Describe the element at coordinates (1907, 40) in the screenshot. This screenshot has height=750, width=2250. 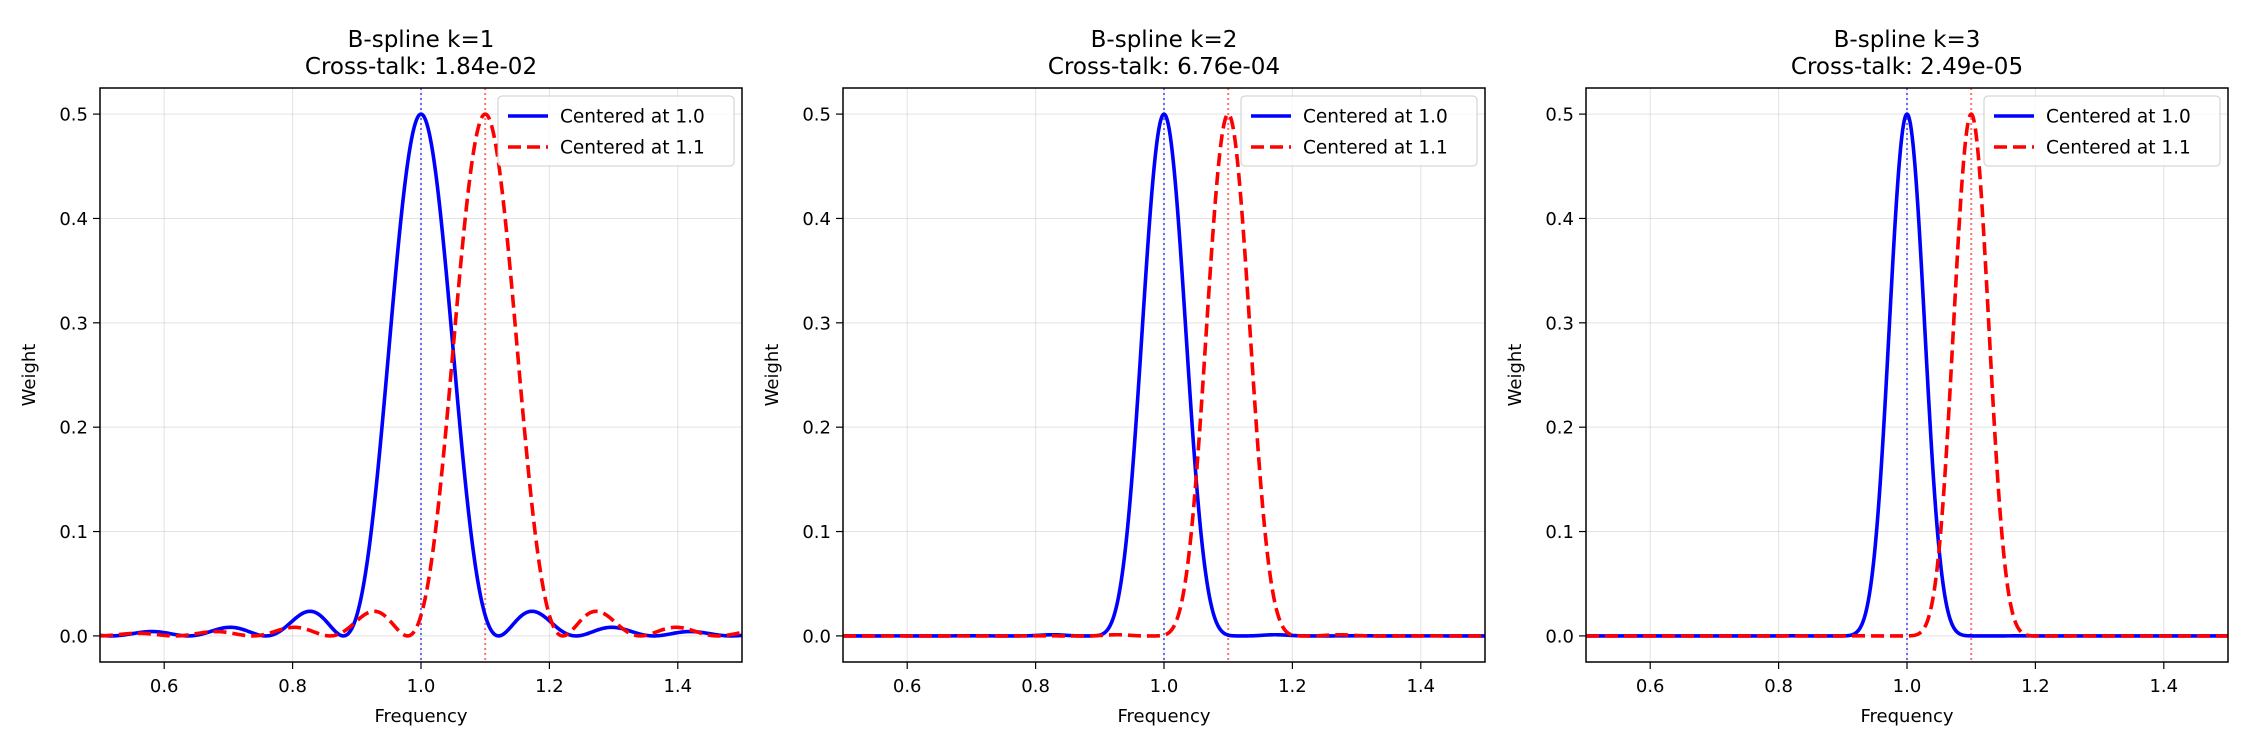
I see `chart-title: B-spline k=3` at that location.